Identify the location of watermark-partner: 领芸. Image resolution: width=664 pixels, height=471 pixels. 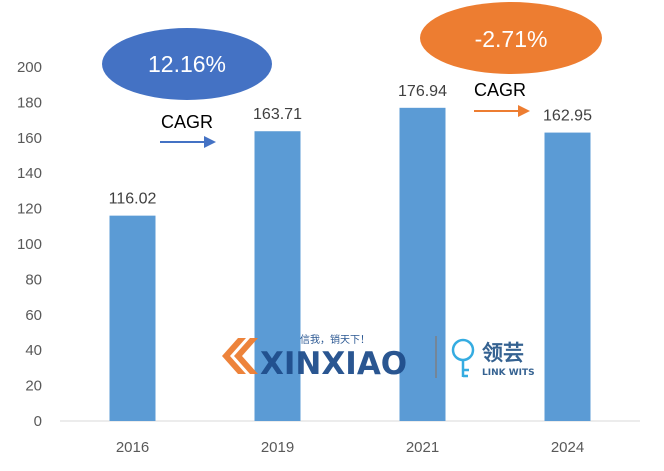
(503, 353).